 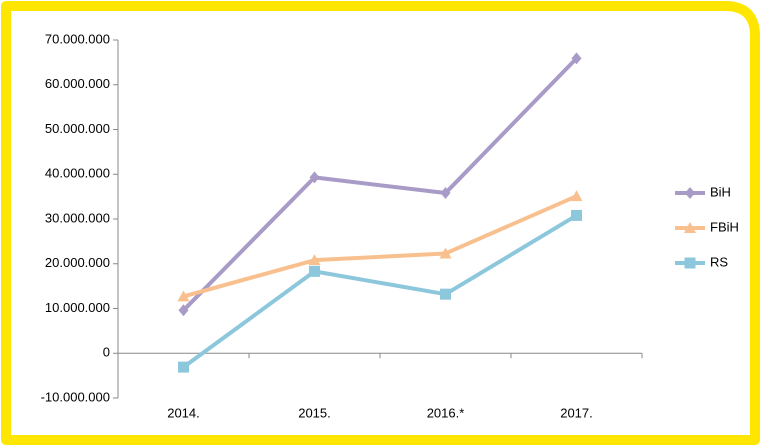 What do you see at coordinates (719, 261) in the screenshot?
I see `legend-label: RS` at bounding box center [719, 261].